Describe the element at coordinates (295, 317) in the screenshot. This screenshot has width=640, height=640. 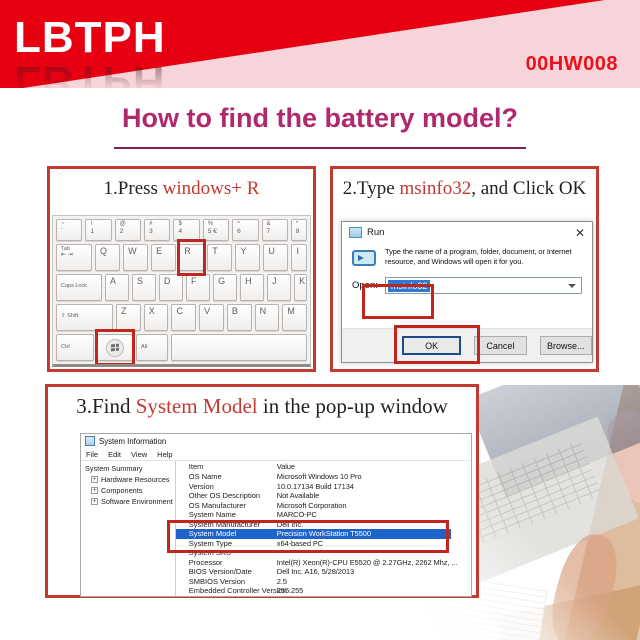
I see `key-m: M` at that location.